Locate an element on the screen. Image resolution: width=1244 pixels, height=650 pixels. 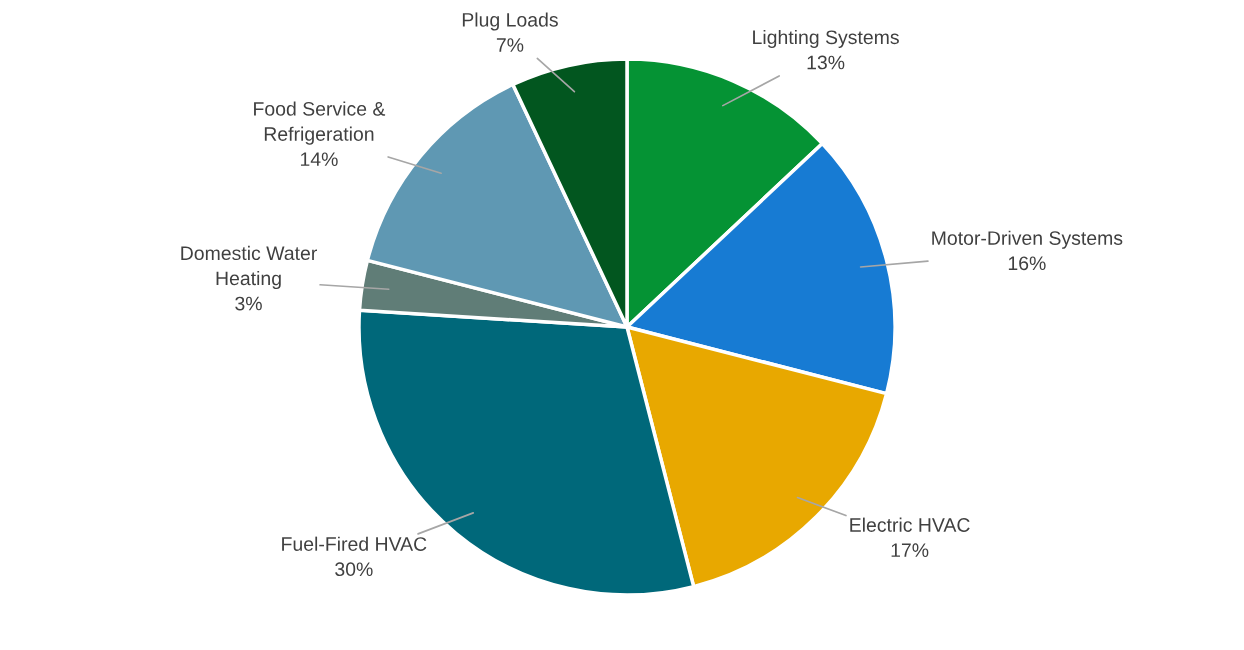
slice-label: Domestic Water Heating is located at coordinates (249, 267).